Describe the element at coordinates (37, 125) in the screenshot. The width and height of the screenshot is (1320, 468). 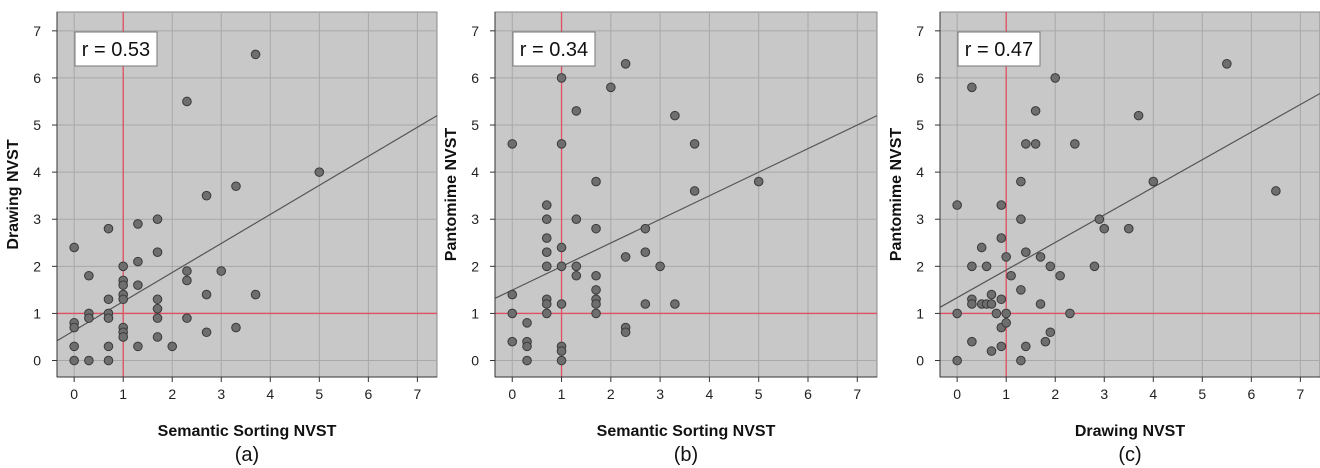
I see `y-tick-label: 5` at that location.